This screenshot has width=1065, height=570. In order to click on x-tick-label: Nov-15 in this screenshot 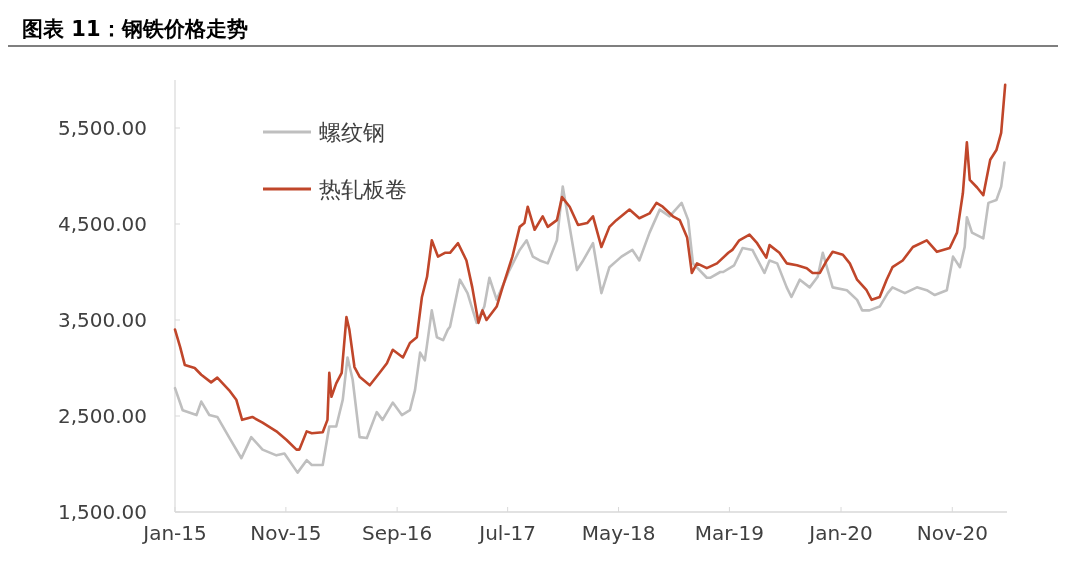, I will do `click(286, 533)`.